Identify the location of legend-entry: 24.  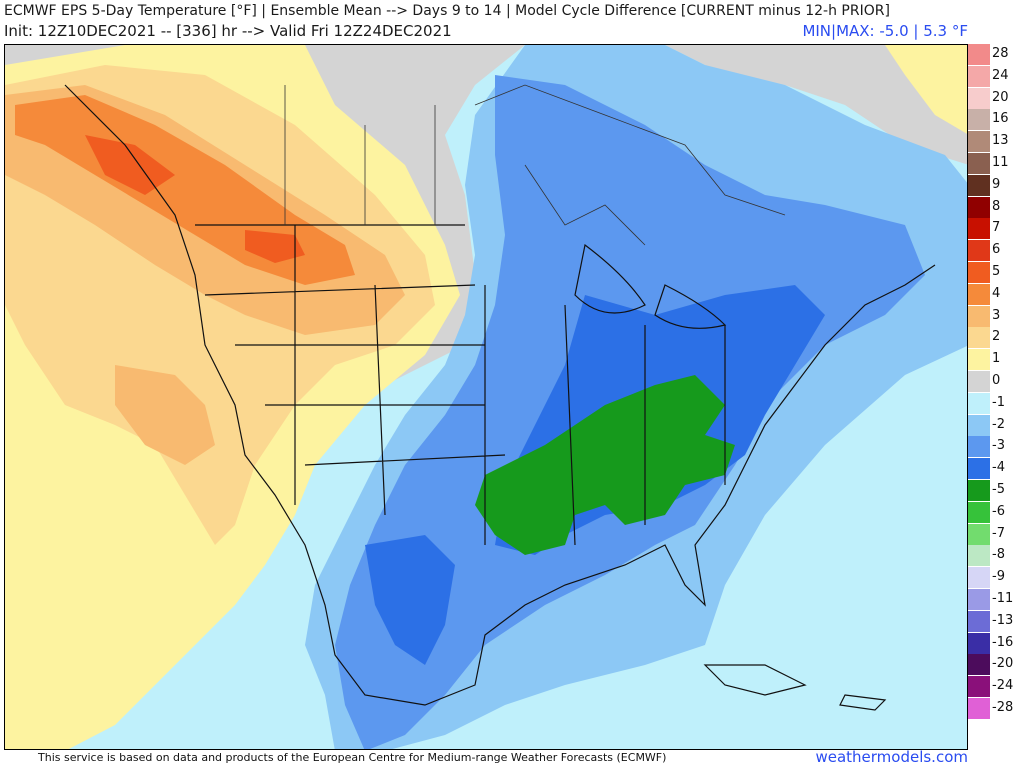
(996, 76).